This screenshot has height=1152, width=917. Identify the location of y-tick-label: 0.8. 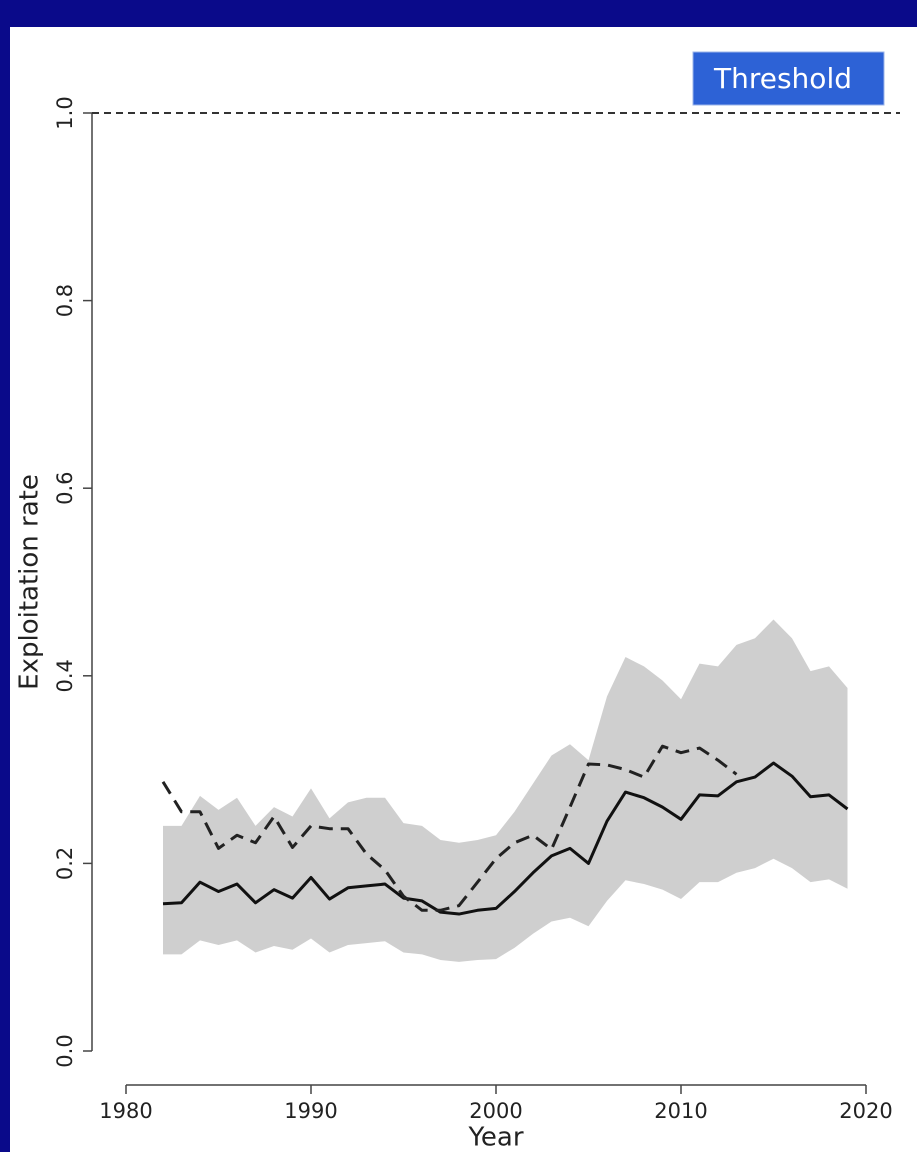
(65, 300).